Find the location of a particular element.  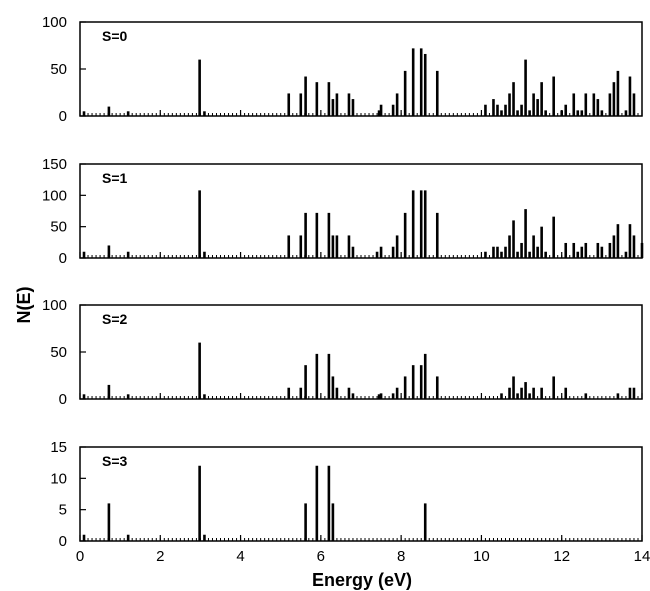

y-tick-label: 150 is located at coordinates (54, 164).